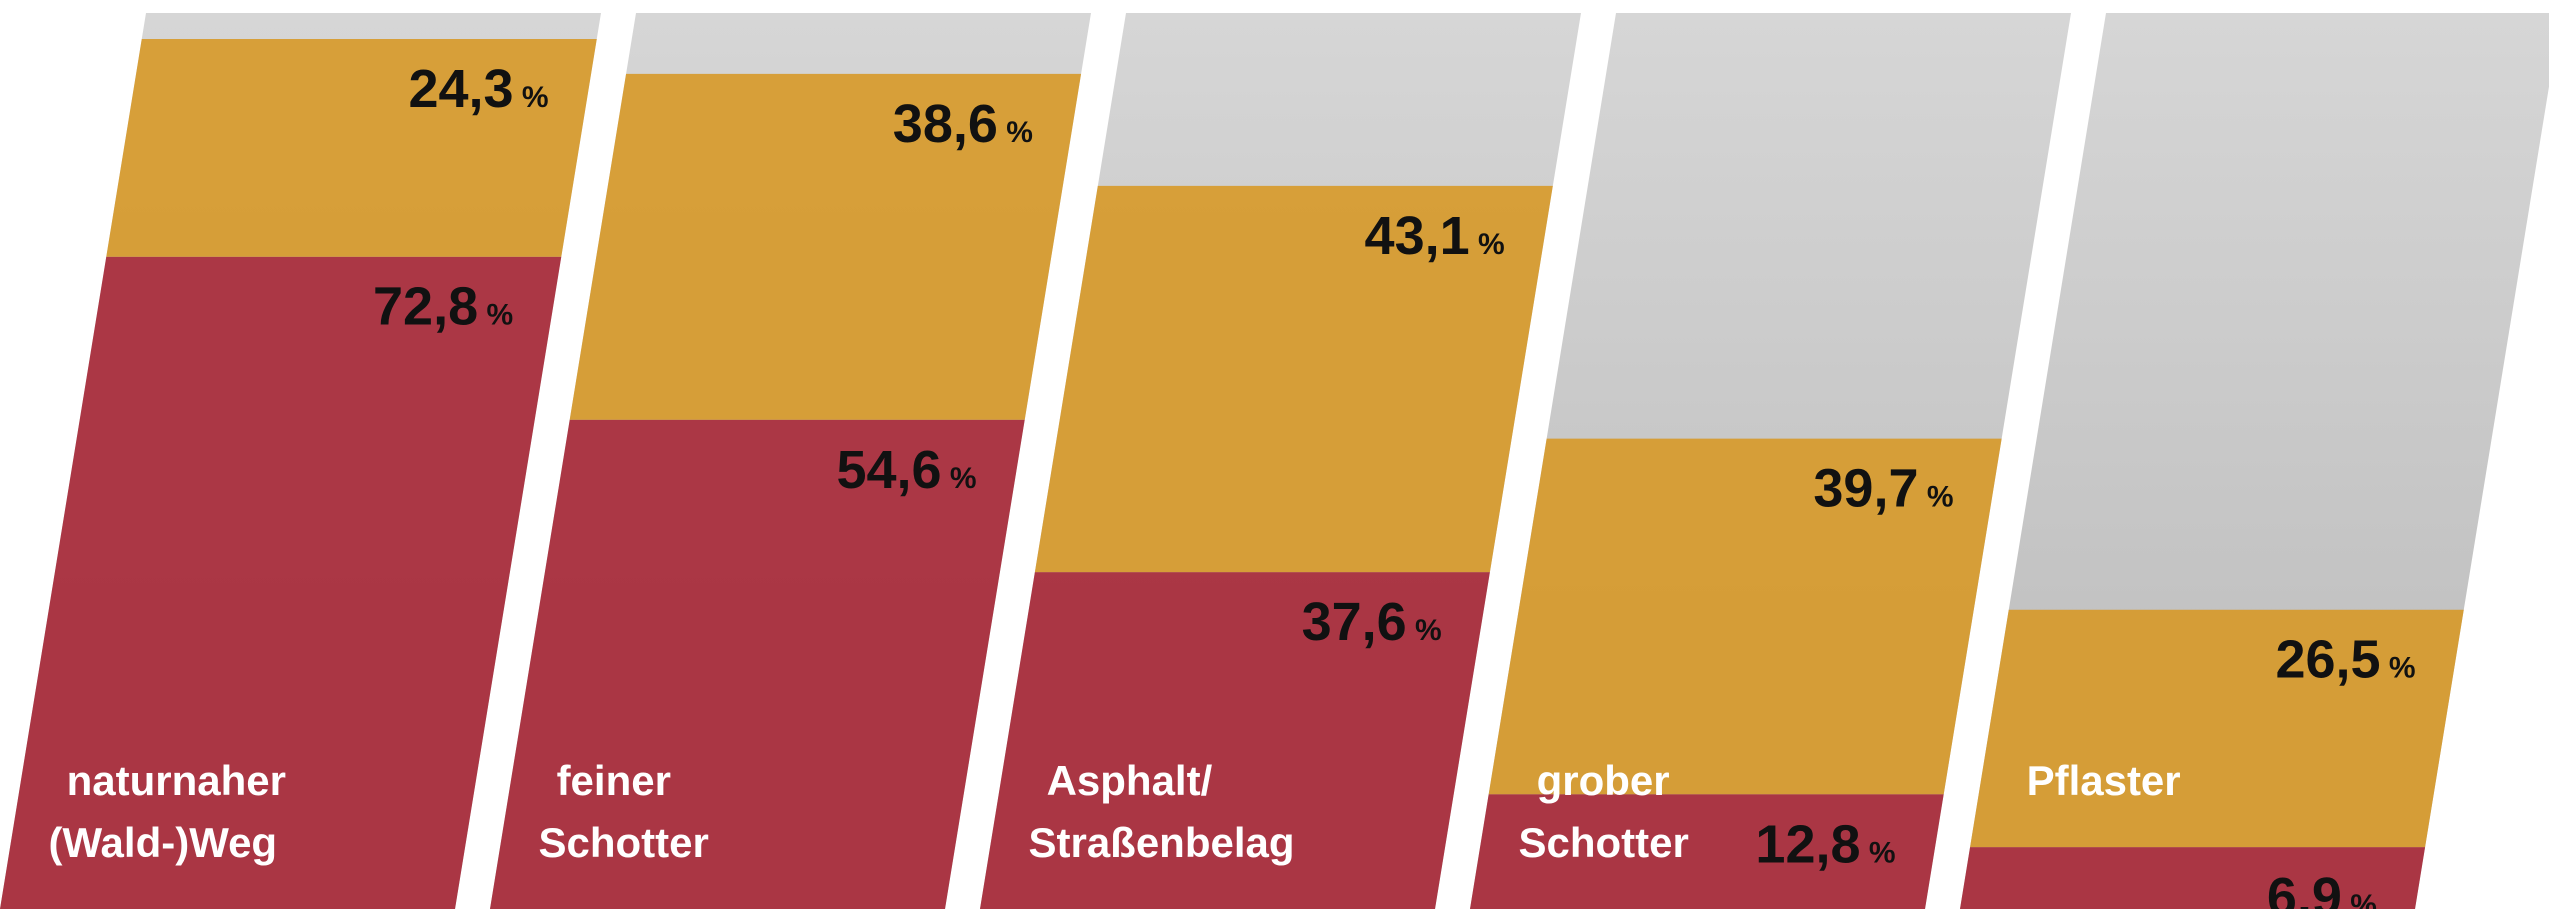 The image size is (2549, 909). What do you see at coordinates (1354, 622) in the screenshot?
I see `value-number: 37,6` at bounding box center [1354, 622].